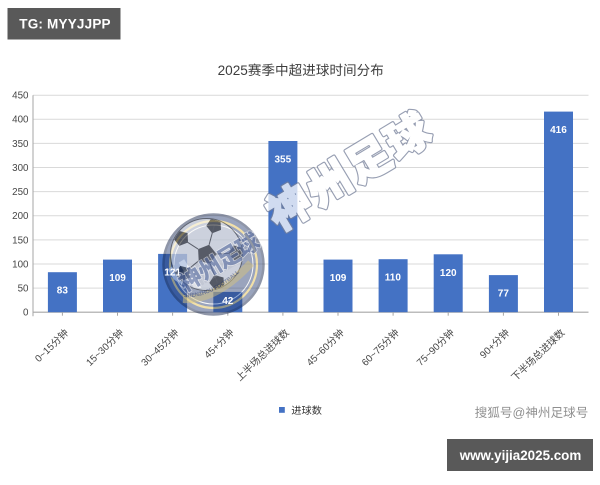 This screenshot has width=600, height=485. Describe the element at coordinates (20, 120) in the screenshot. I see `svg-text: 400` at that location.